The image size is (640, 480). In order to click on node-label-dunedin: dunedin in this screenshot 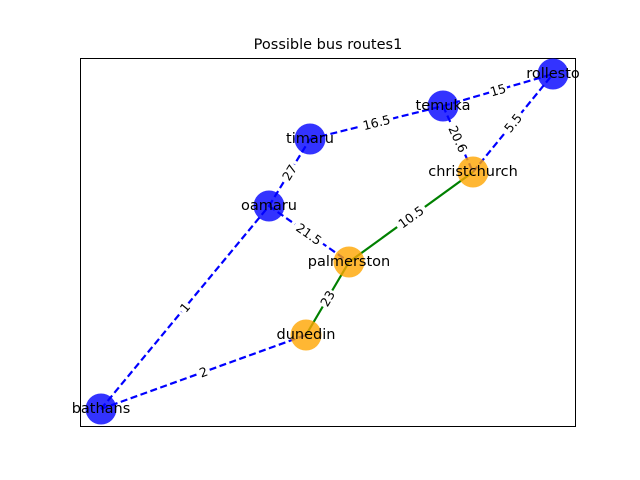, I will do `click(306, 335)`.